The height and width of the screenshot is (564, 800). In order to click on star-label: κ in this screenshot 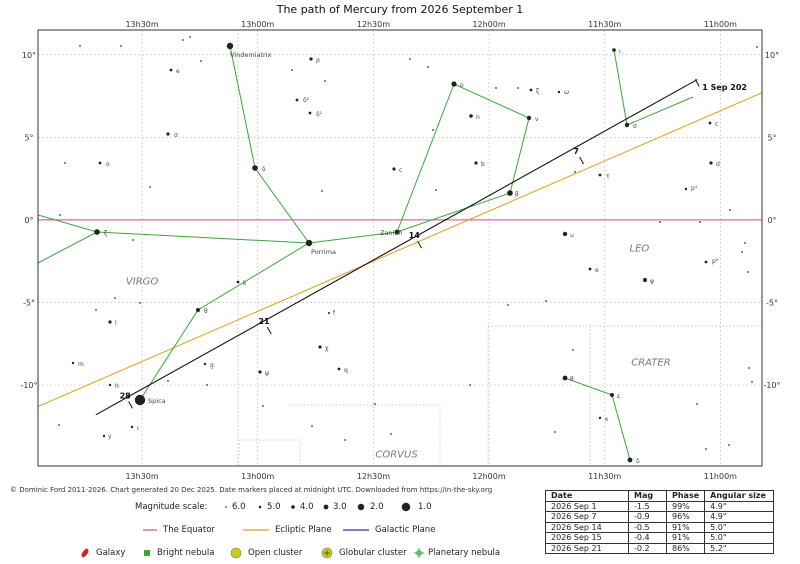, I will do `click(607, 419)`.